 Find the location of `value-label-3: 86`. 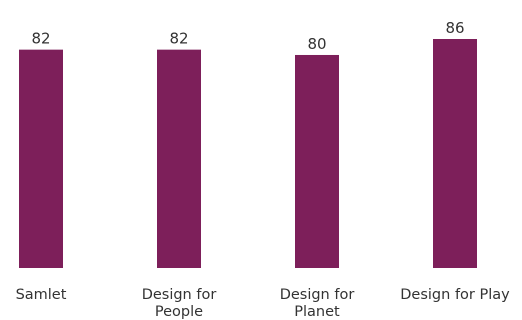

value-label-3: 86 is located at coordinates (454, 28).